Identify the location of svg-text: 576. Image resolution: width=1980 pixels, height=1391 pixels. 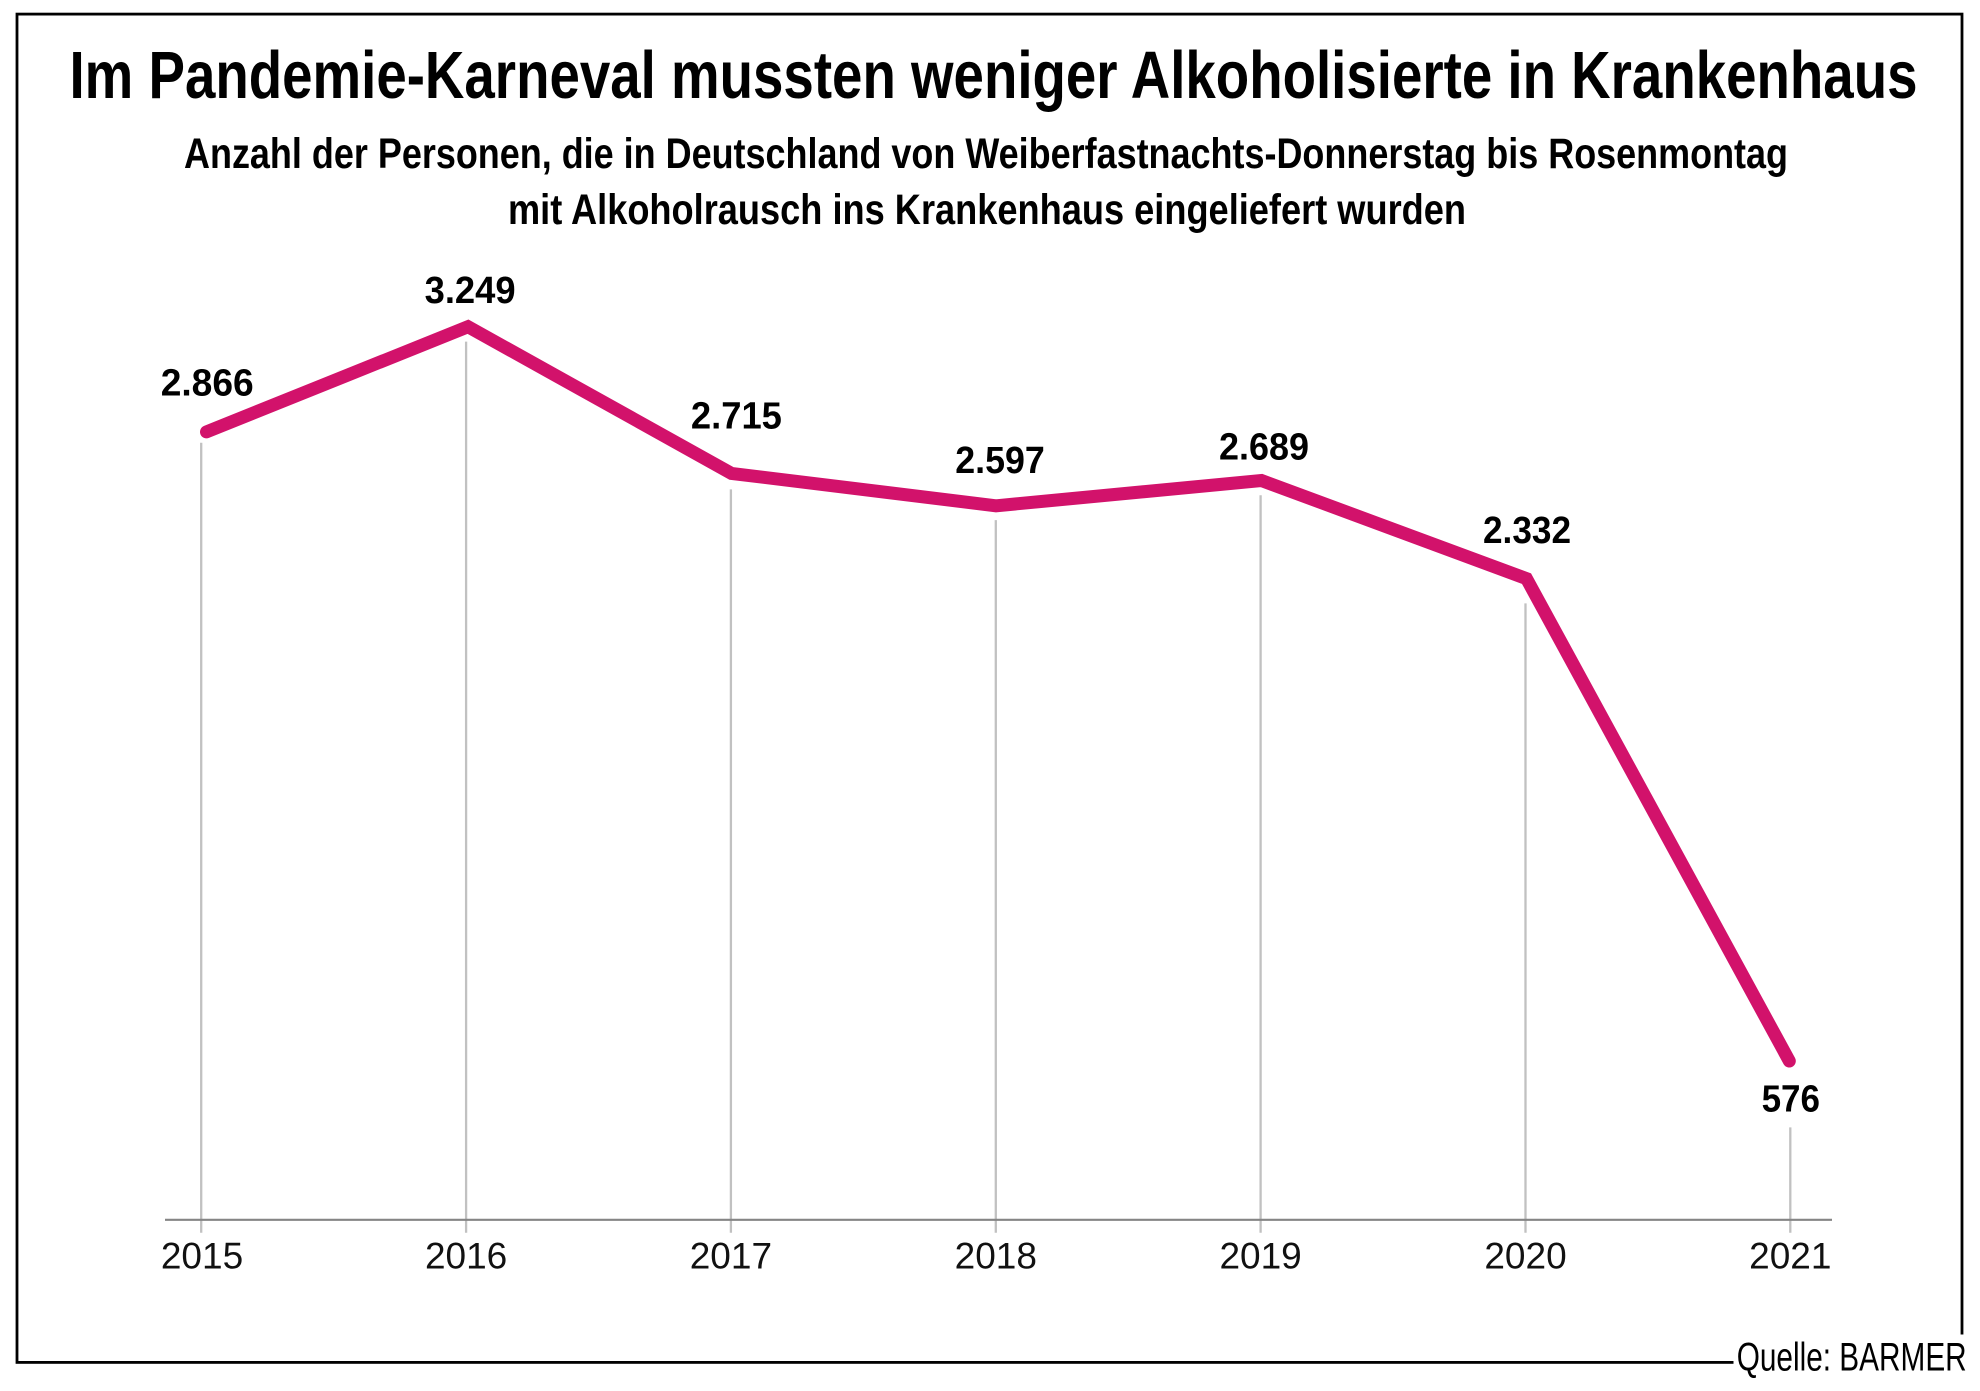
(1791, 1099).